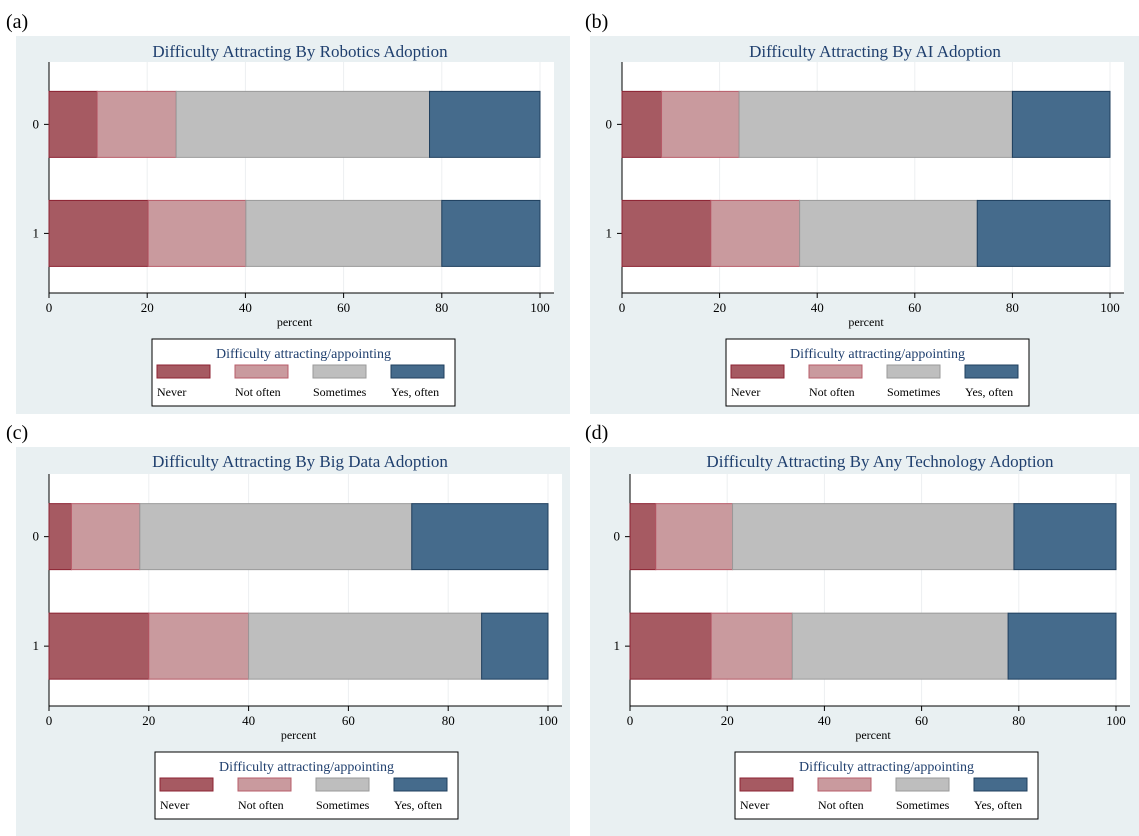  What do you see at coordinates (596, 22) in the screenshot?
I see `panel-letter: (b)` at bounding box center [596, 22].